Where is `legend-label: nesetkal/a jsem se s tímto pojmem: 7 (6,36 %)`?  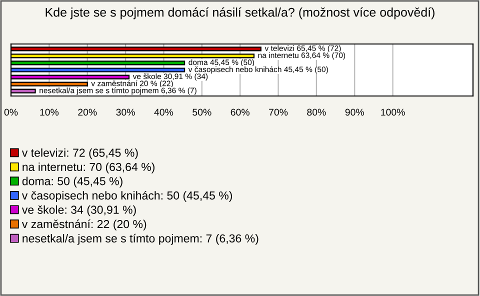 legend-label: nesetkal/a jsem se s tímto pojmem: 7 (6,36 %) is located at coordinates (140, 239).